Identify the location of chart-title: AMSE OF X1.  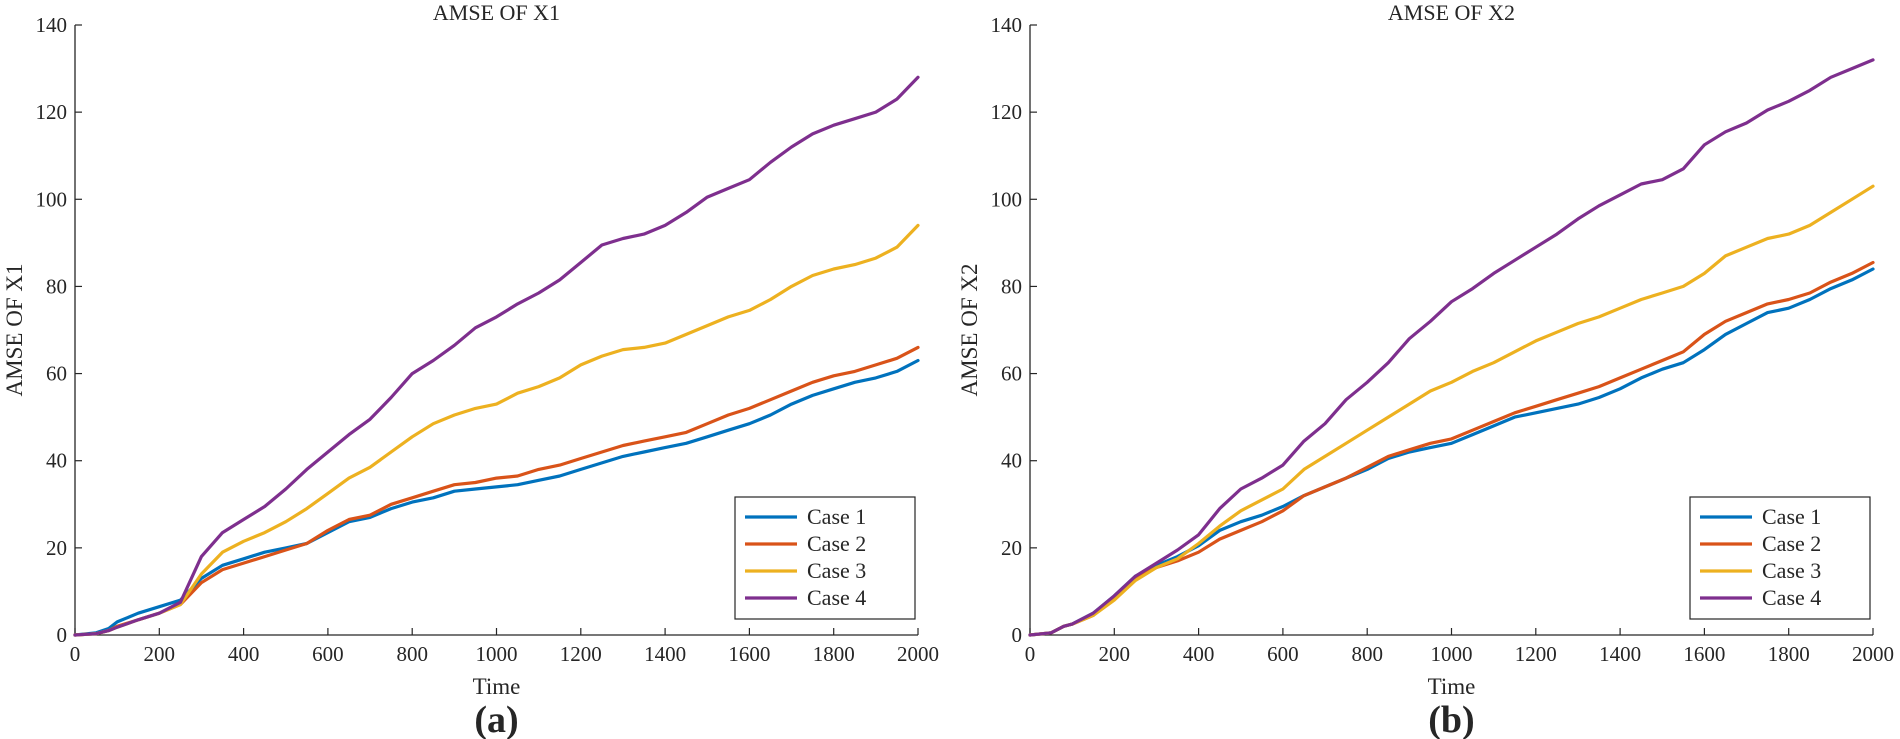
(496, 12).